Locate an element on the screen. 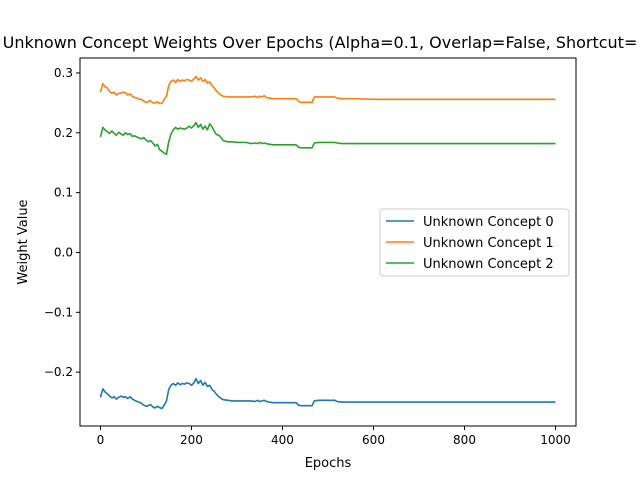 Image resolution: width=640 pixels, height=480 pixels. legend-box is located at coordinates (474, 242).